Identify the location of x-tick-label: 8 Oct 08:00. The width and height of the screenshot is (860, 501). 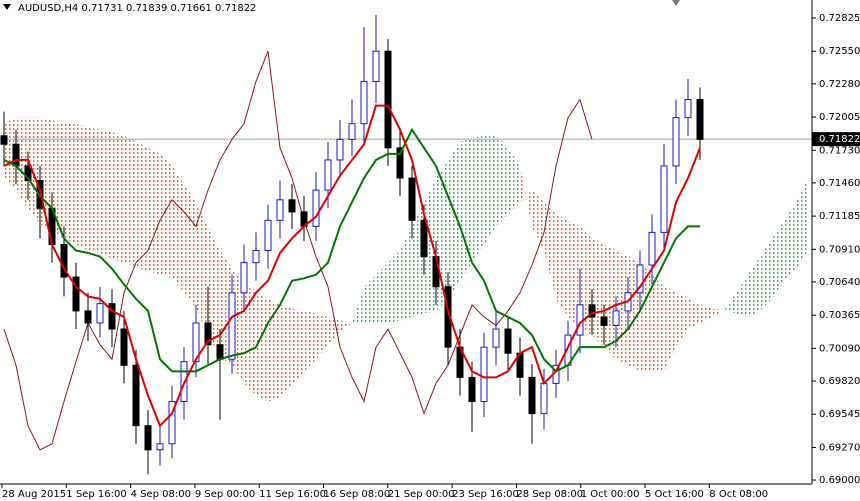
(738, 494).